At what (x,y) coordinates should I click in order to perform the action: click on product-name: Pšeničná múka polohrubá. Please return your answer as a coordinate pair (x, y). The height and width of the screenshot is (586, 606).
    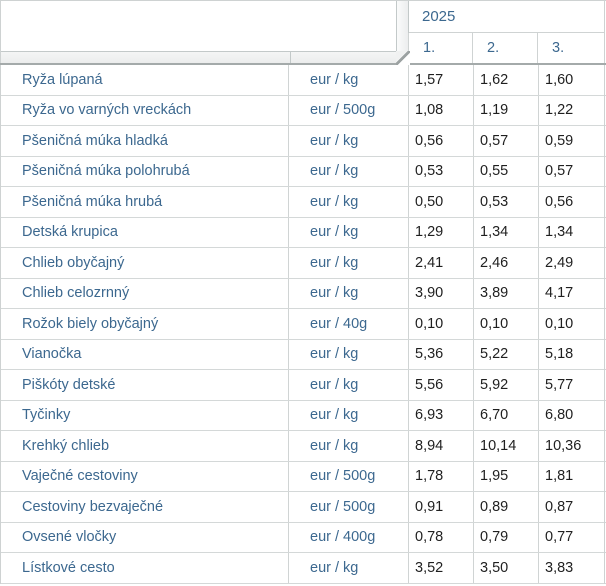
    Looking at the image, I should click on (144, 171).